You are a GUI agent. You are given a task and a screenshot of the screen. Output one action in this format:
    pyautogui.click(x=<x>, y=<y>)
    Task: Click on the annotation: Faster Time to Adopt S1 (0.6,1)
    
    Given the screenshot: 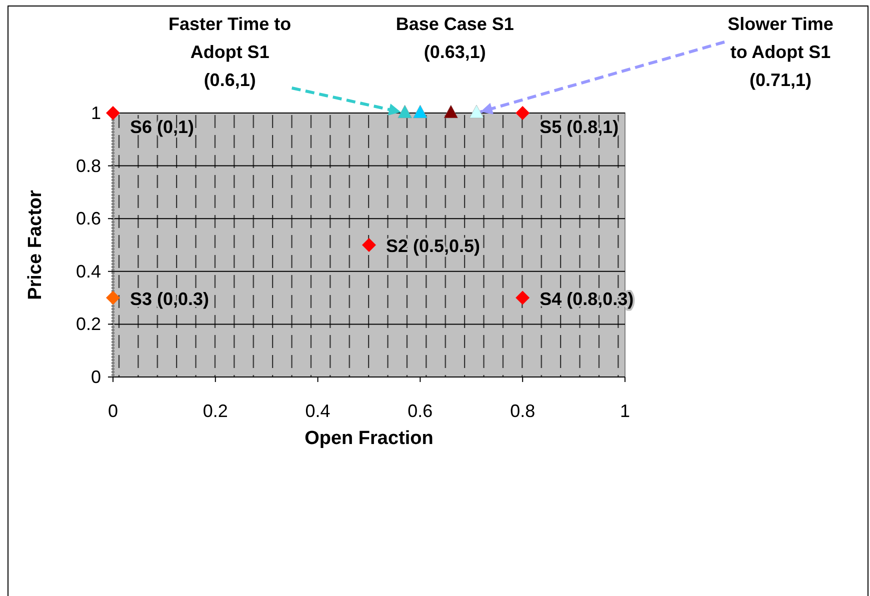 What is the action you would take?
    pyautogui.click(x=230, y=52)
    